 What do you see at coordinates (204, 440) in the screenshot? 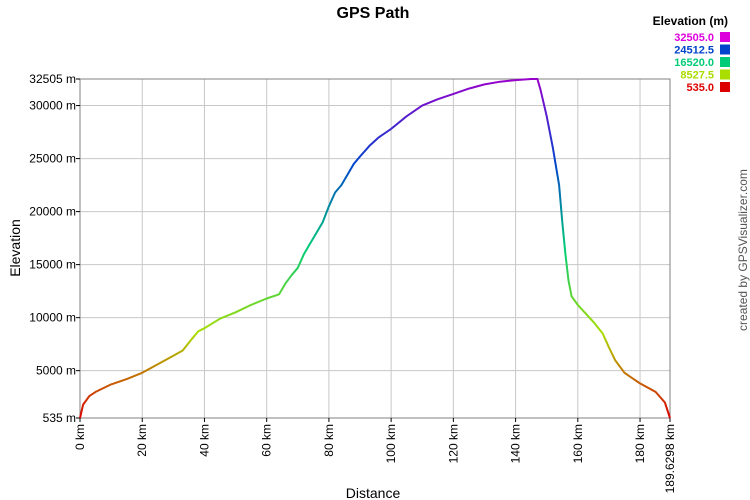
I see `x-tick-label: 40 km` at bounding box center [204, 440].